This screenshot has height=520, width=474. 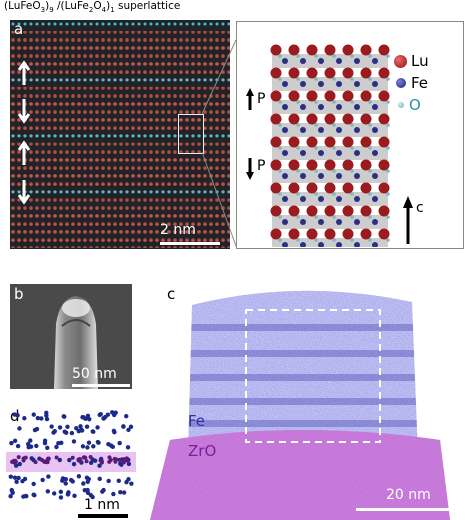 I want to click on panel-d-atom-map, so click(x=71, y=455).